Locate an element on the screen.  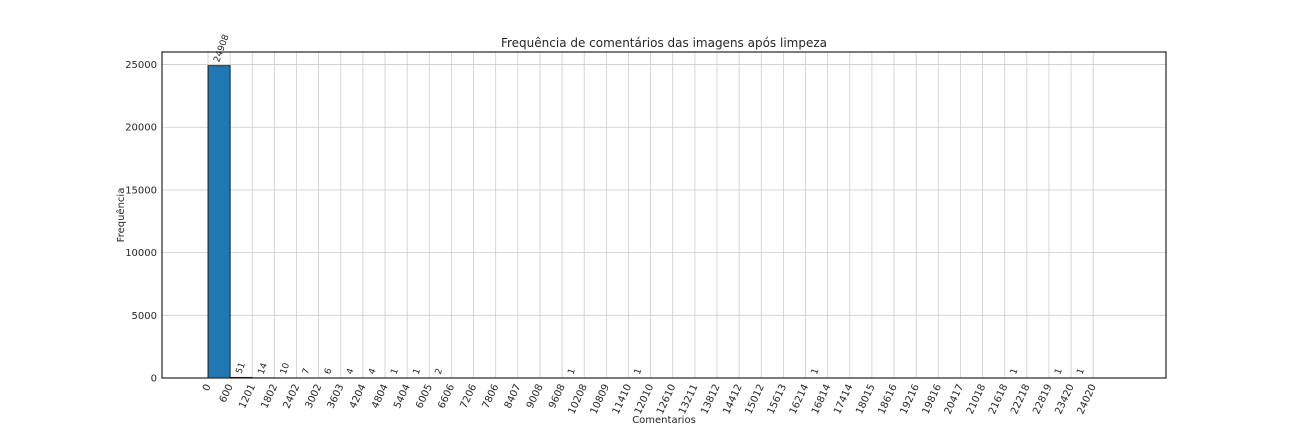
x-axis-title: Comentarios is located at coordinates (664, 420).